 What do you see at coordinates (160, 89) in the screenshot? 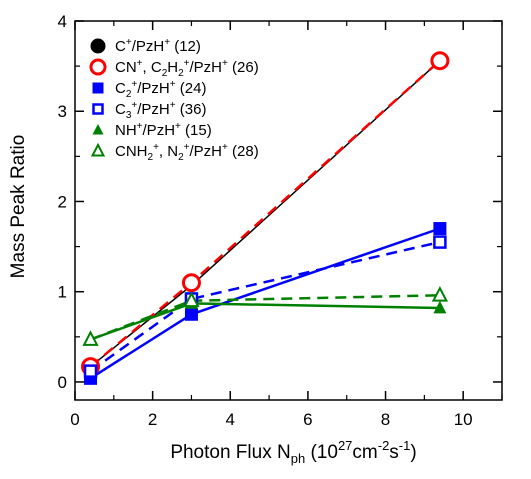
I see `legend-label-c2: C2+/PzH+ (24)` at bounding box center [160, 89].